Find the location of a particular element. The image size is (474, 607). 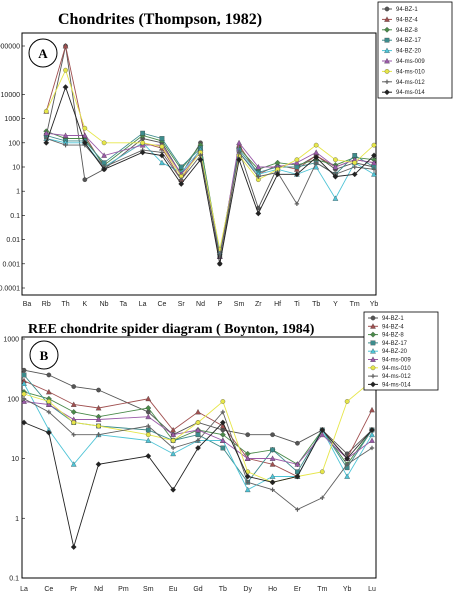

a-y-tick-label: 1000000 is located at coordinates (10, 47).